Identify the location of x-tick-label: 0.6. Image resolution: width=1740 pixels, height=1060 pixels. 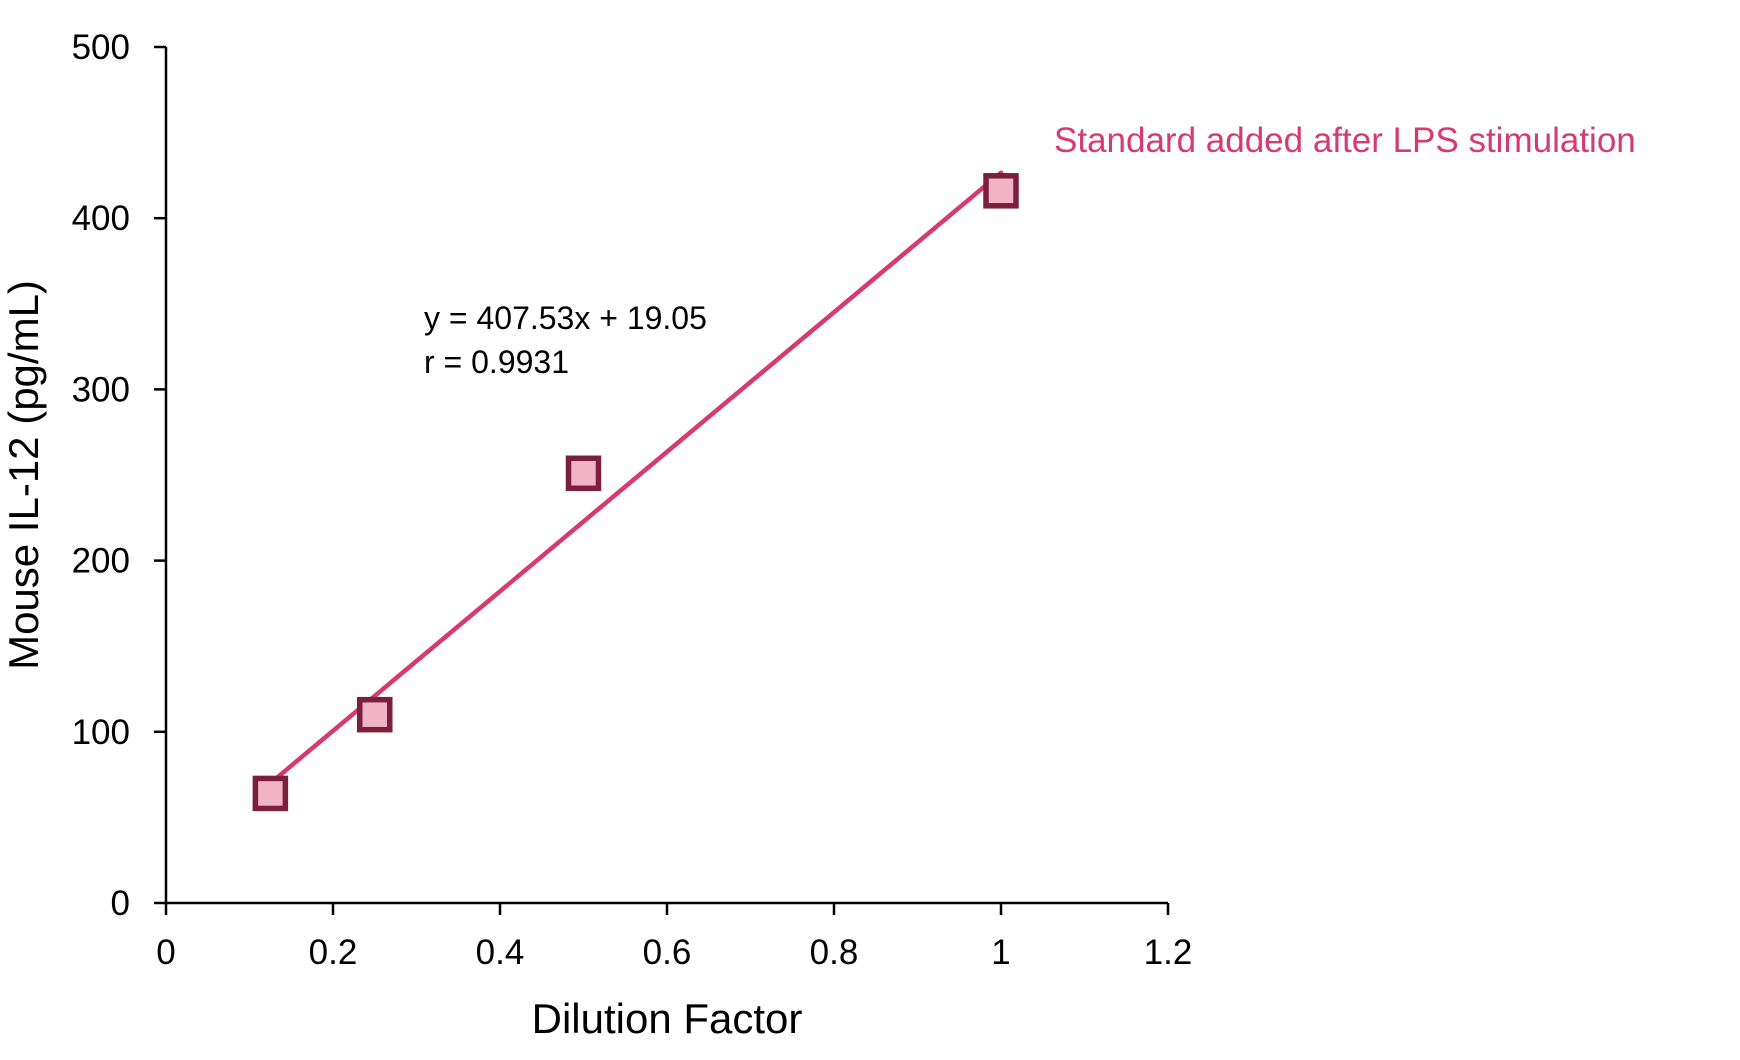
(667, 952).